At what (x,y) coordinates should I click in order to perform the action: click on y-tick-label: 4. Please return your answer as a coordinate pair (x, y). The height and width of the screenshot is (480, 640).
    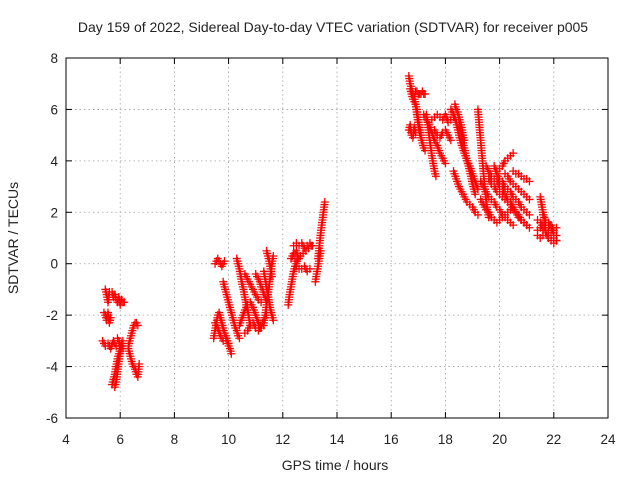
    Looking at the image, I should click on (54, 161).